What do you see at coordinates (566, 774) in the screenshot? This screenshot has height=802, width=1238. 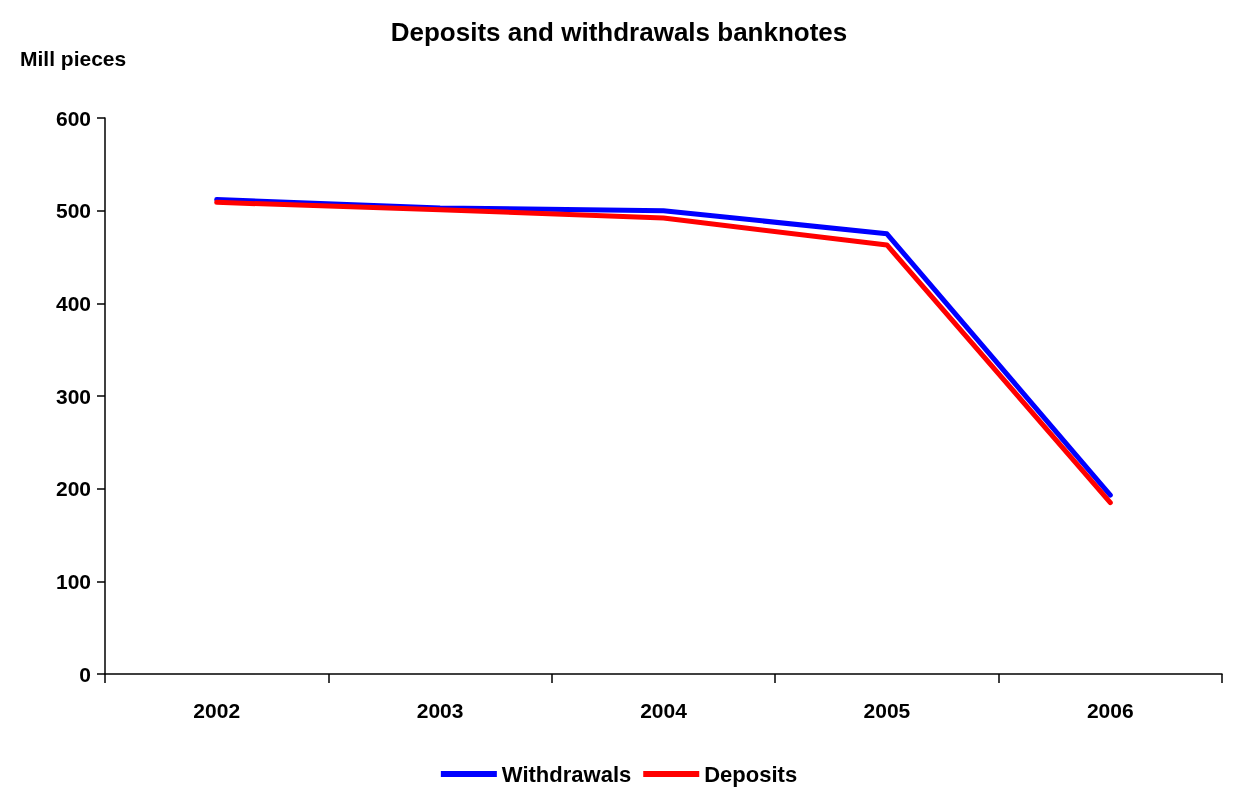 I see `legend-label: Withdrawals` at bounding box center [566, 774].